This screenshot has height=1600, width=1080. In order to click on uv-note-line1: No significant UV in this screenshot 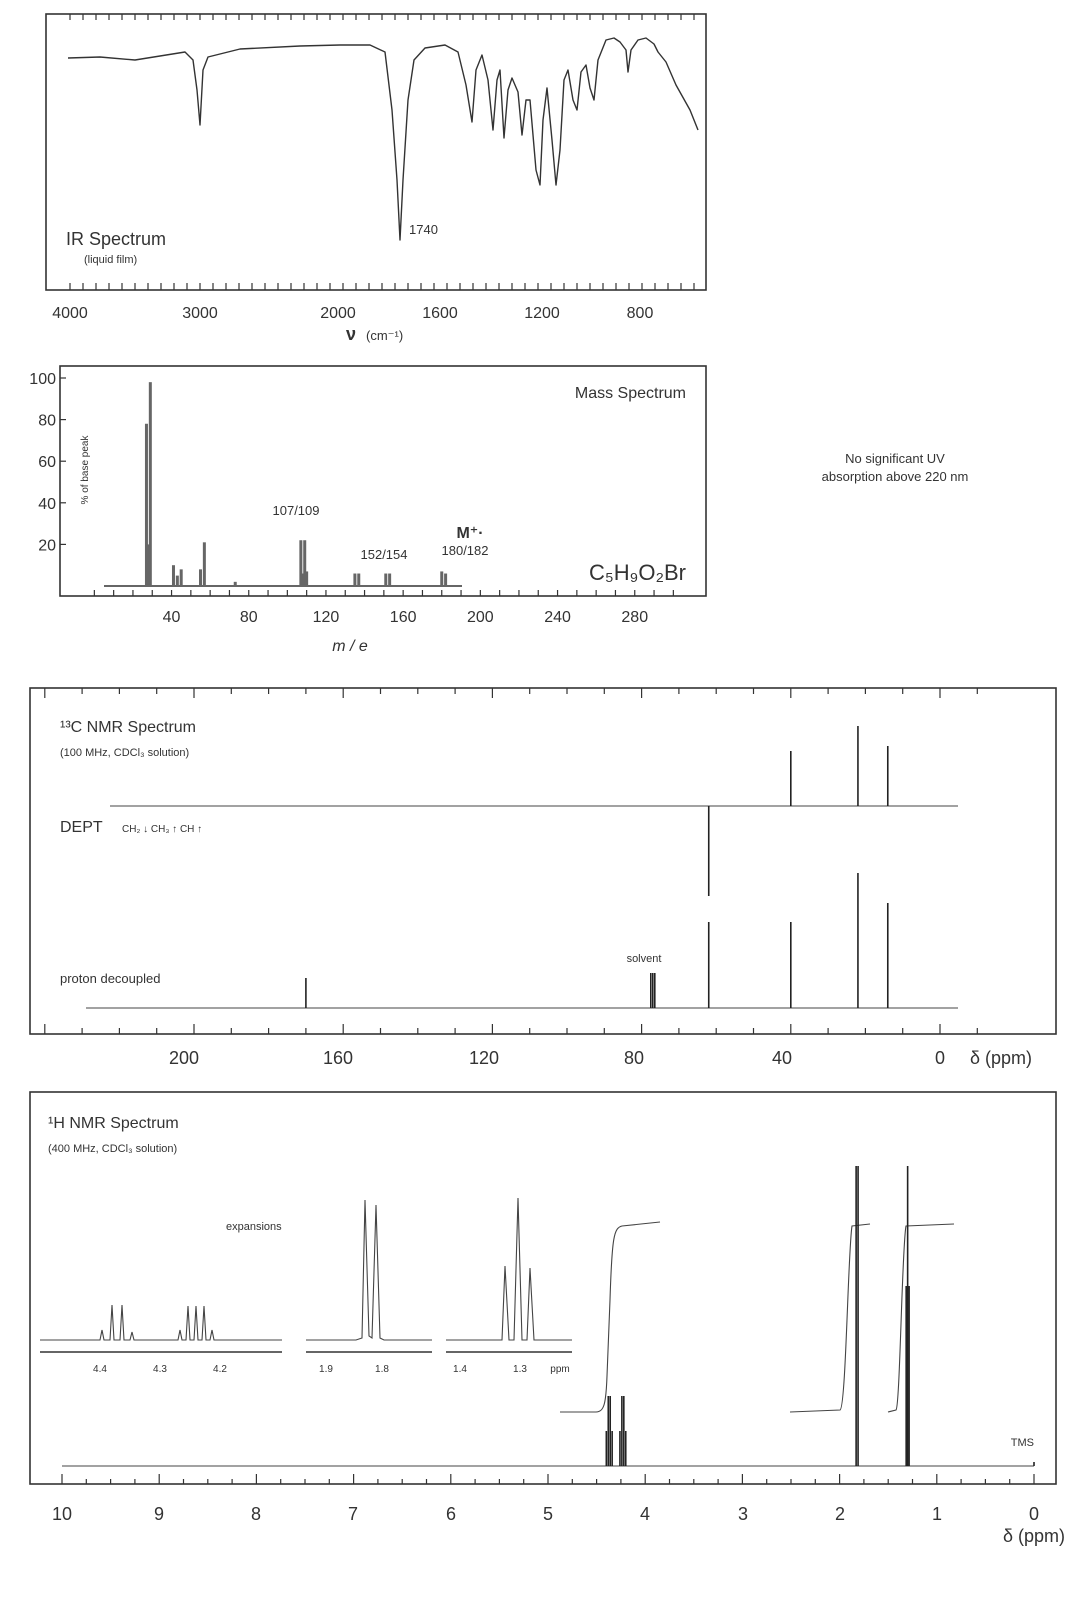, I will do `click(895, 458)`.